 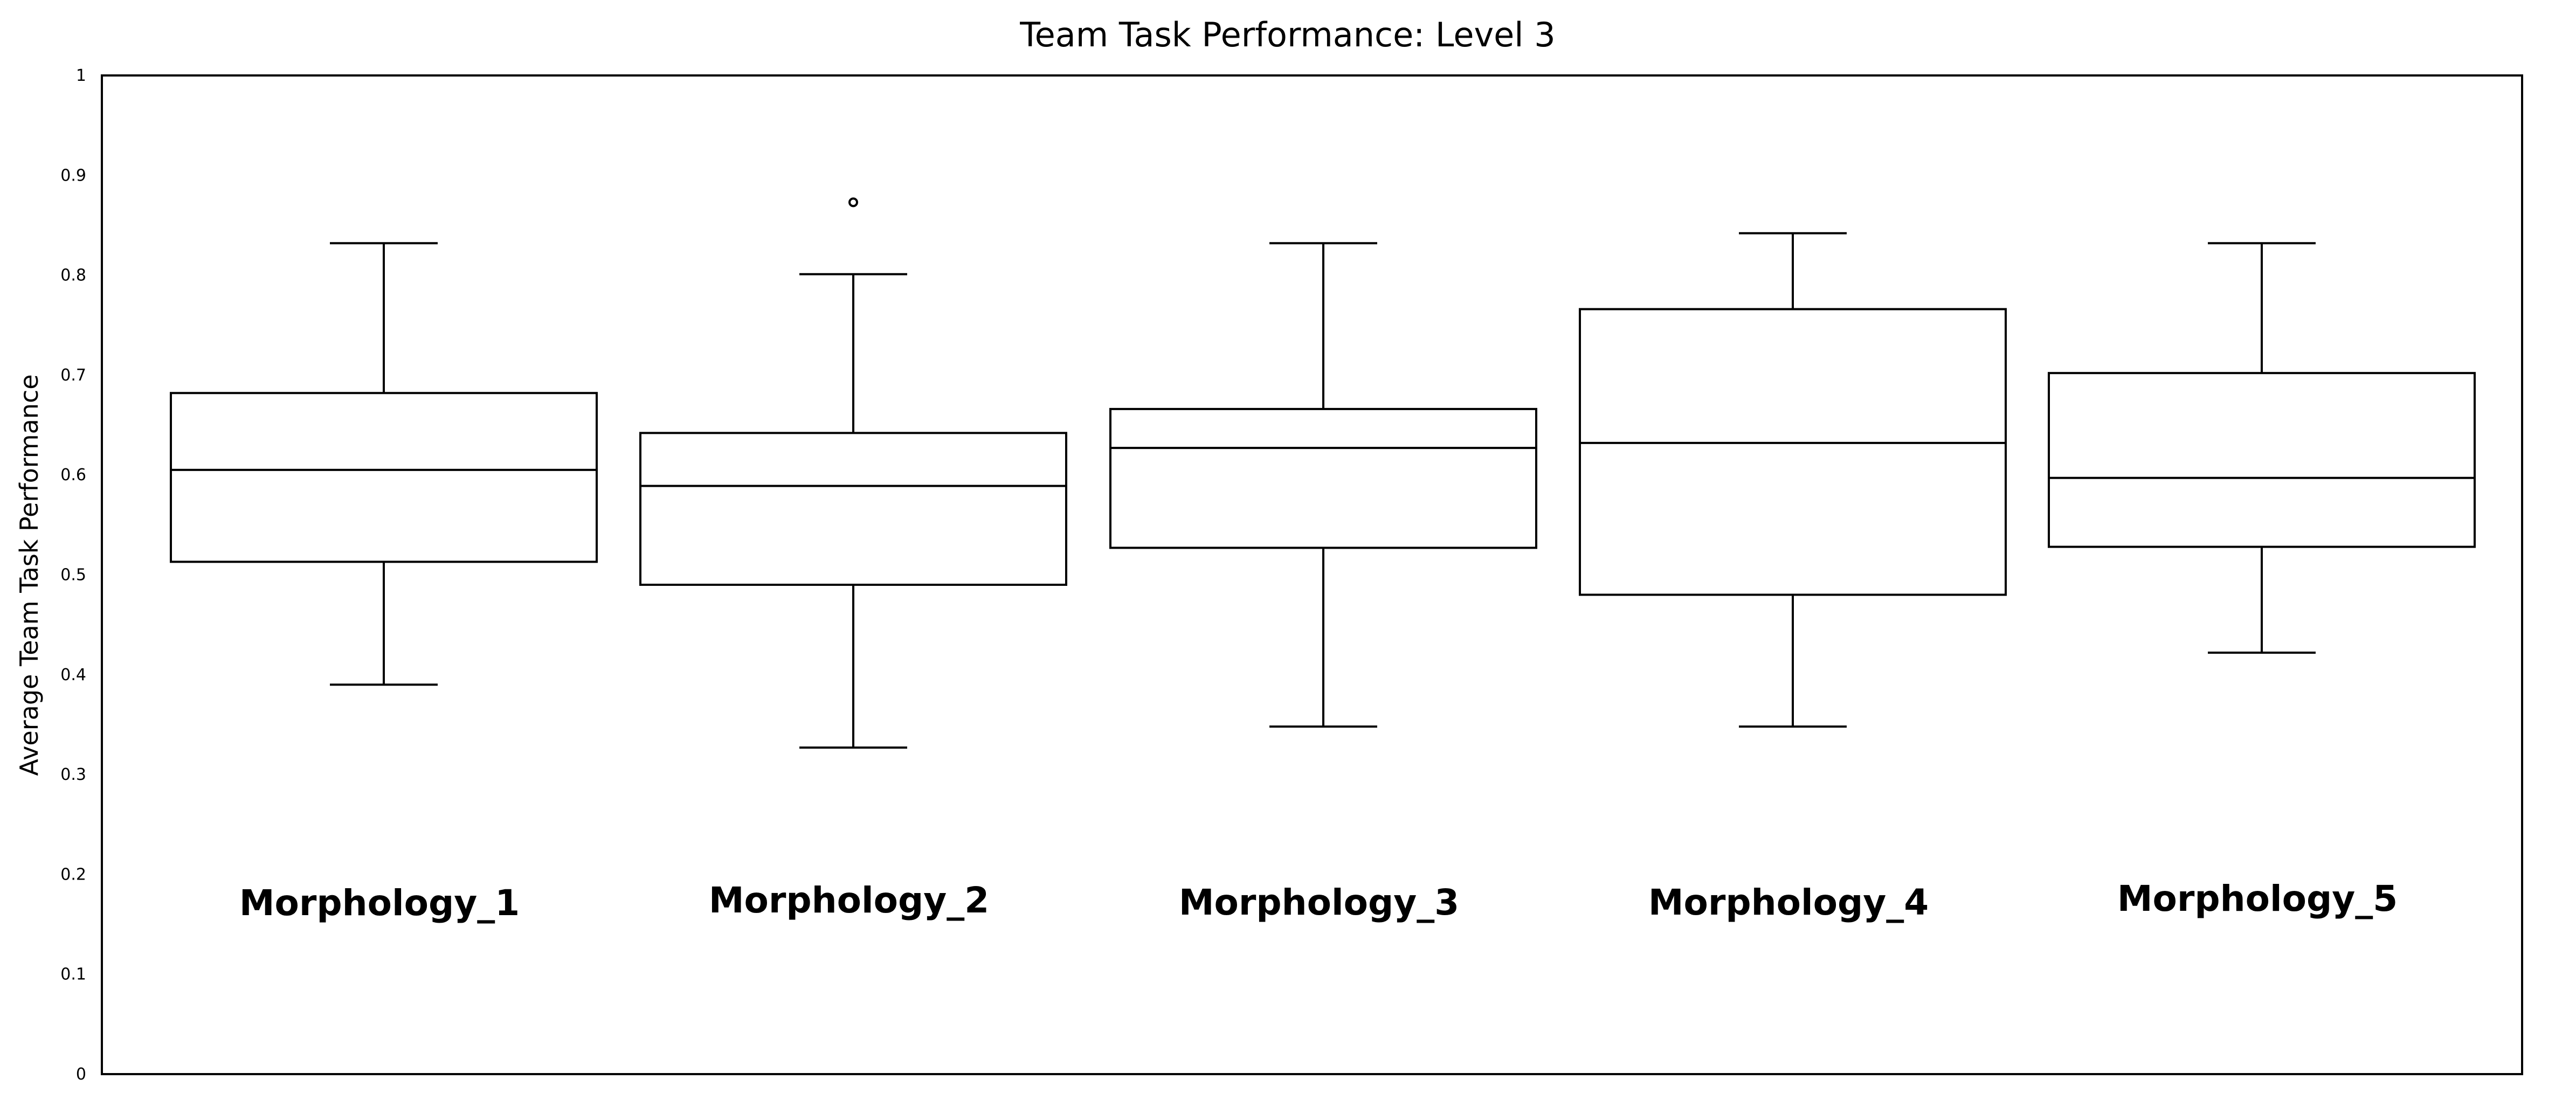 I want to click on category-label: Morphology_2, so click(x=849, y=900).